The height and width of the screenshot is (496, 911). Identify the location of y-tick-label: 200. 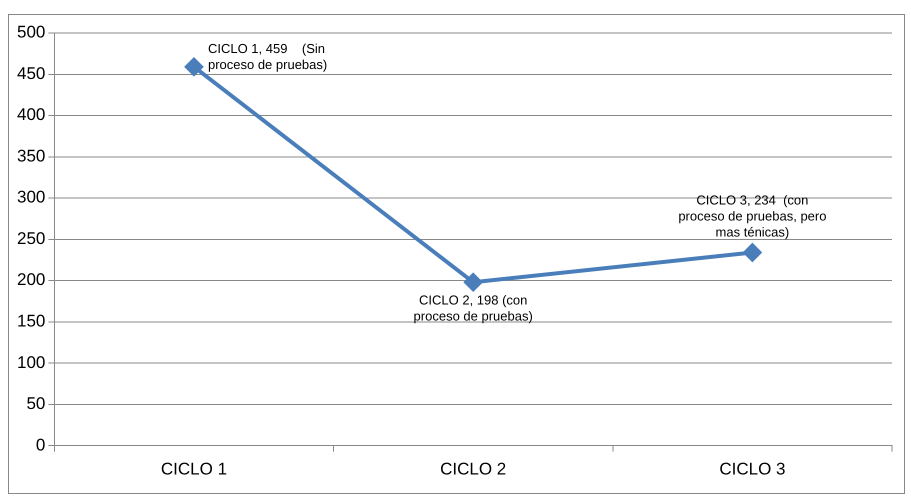
(31, 280).